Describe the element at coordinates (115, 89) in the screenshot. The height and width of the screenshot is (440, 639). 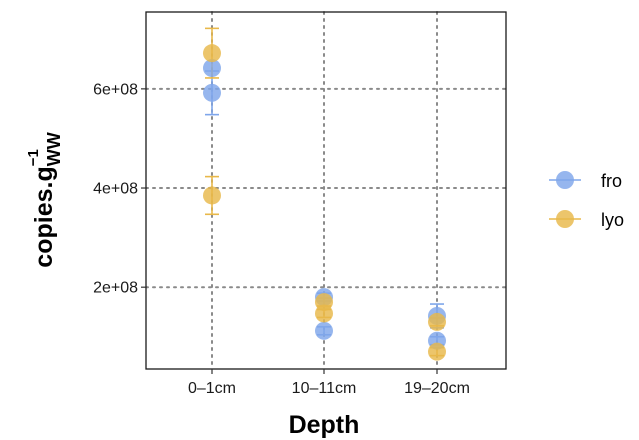
I see `y-tick-label: 6e+08` at that location.